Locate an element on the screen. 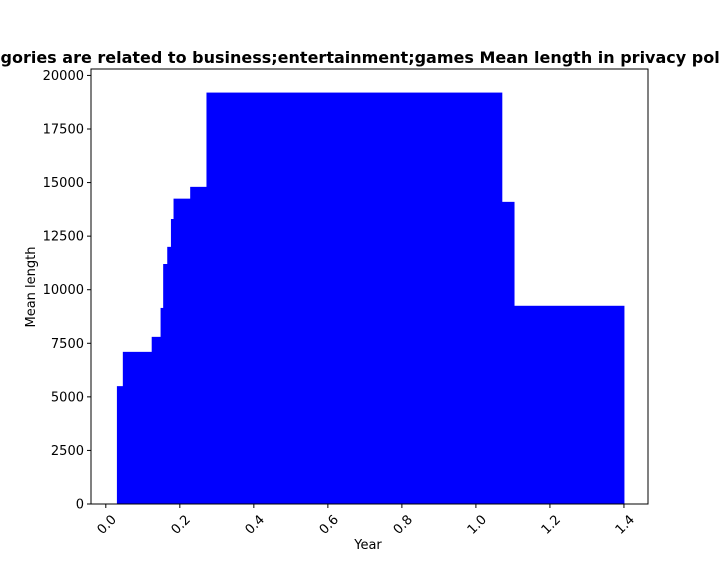 This screenshot has width=720, height=576. y-tick-label: 20000 is located at coordinates (63, 76).